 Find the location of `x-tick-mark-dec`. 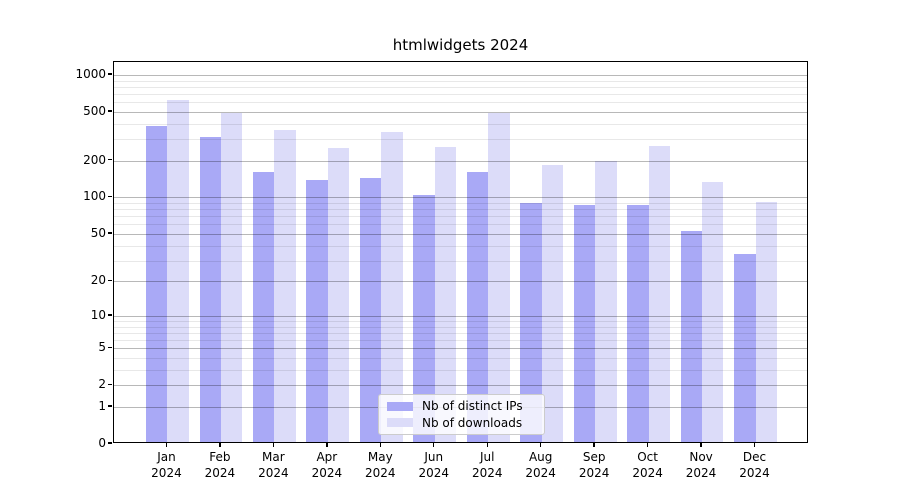

x-tick-mark-dec is located at coordinates (754, 445).